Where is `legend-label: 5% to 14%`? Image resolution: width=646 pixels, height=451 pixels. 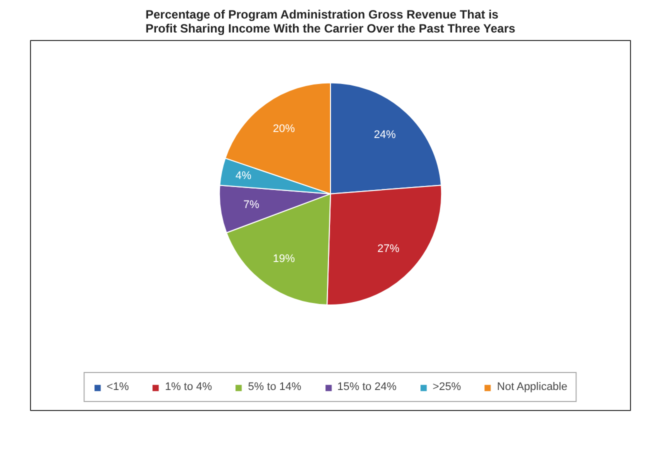
legend-label: 5% to 14% is located at coordinates (275, 387).